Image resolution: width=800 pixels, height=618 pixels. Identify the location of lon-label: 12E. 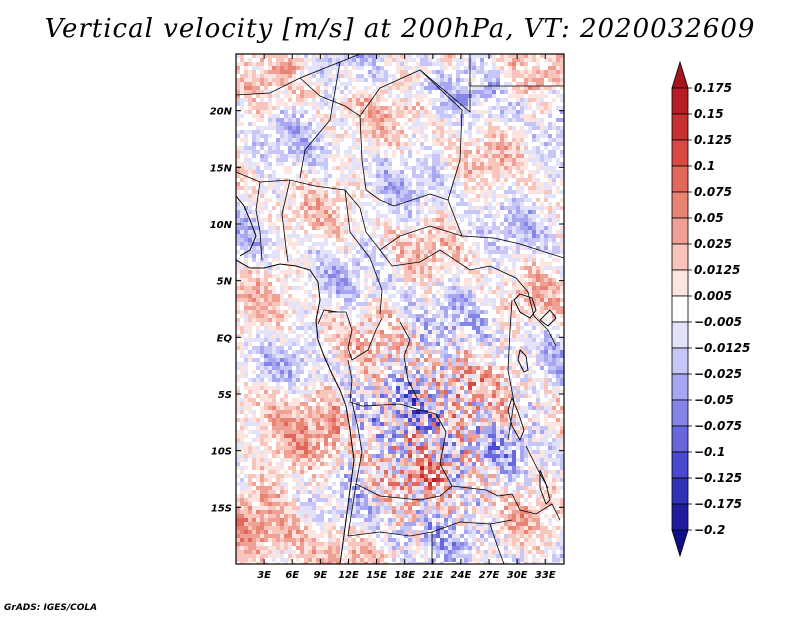
(348, 575).